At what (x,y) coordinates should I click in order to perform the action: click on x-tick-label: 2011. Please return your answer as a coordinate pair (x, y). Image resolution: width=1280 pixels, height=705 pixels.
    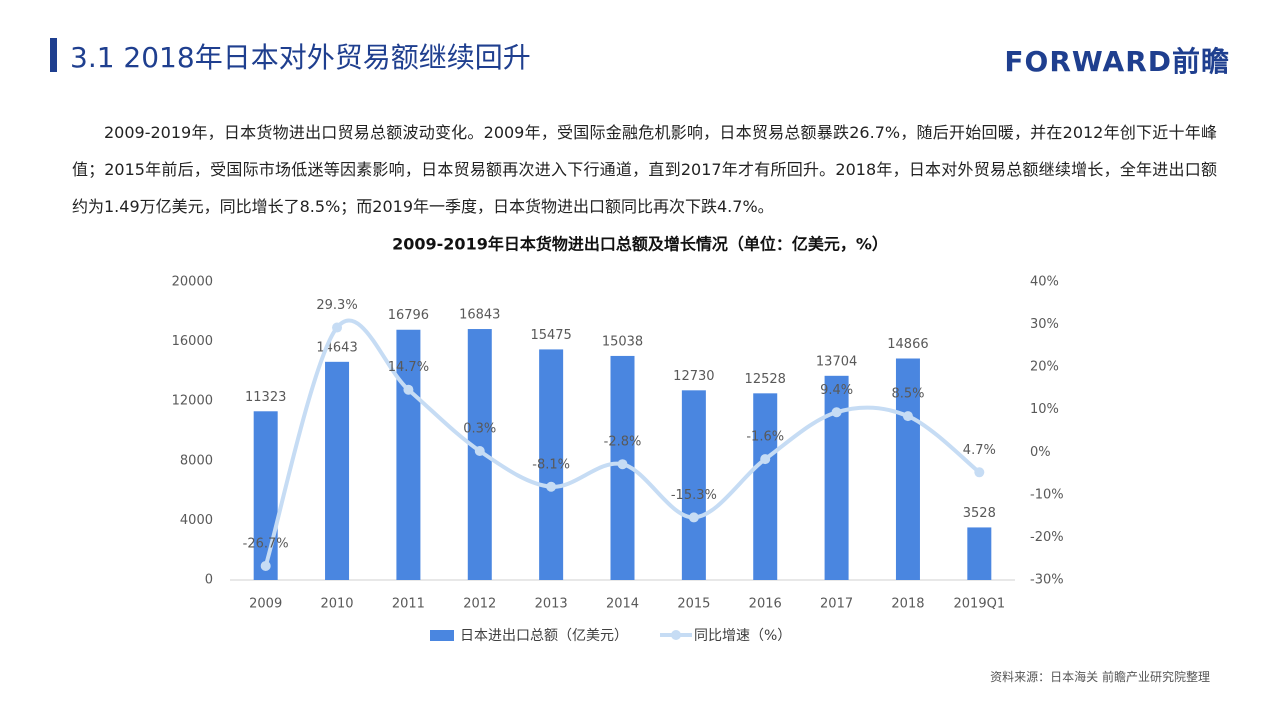
    Looking at the image, I should click on (408, 604).